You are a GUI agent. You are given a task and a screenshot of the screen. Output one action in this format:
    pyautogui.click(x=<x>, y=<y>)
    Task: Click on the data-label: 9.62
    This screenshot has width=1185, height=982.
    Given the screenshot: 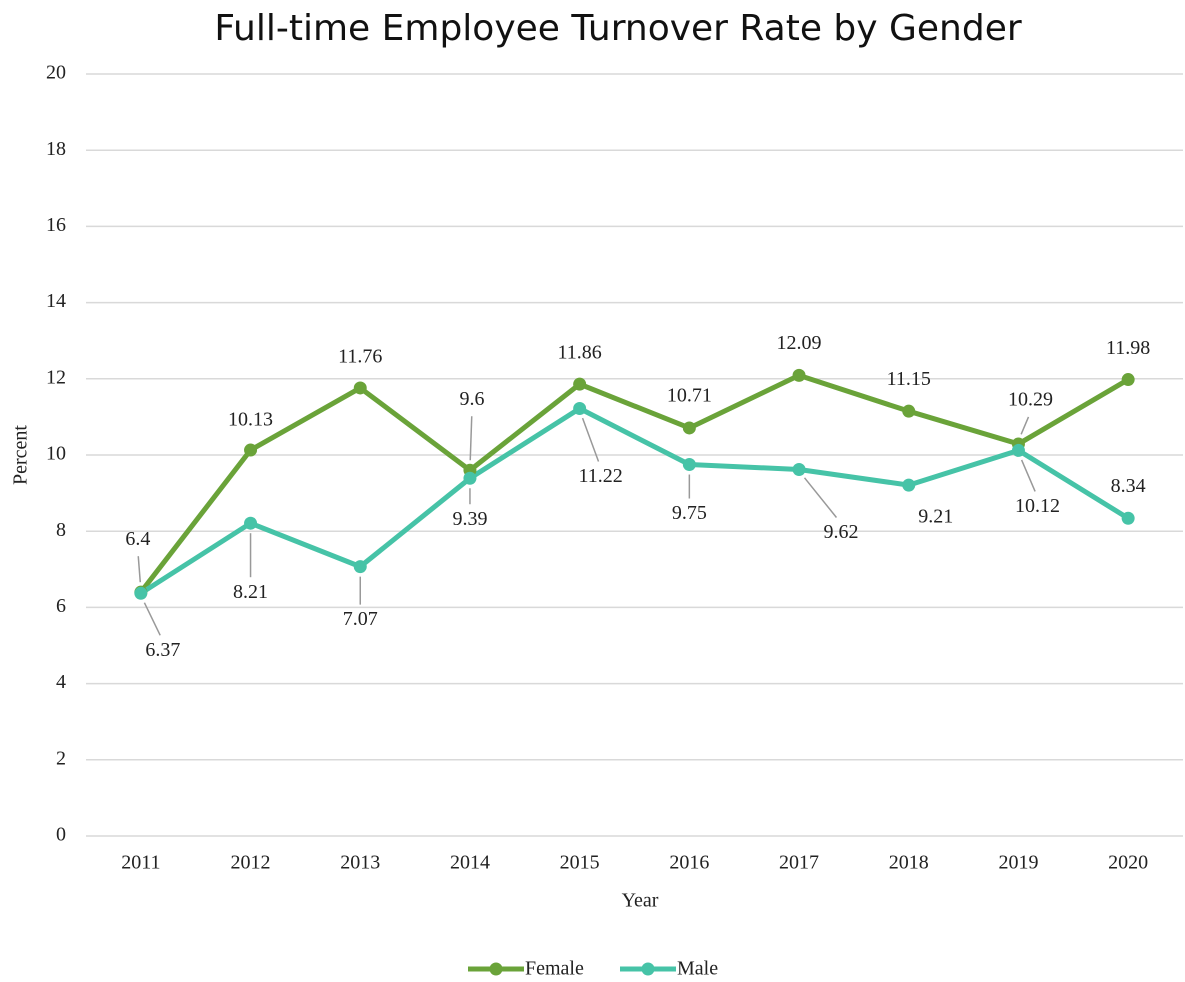 What is the action you would take?
    pyautogui.click(x=841, y=532)
    